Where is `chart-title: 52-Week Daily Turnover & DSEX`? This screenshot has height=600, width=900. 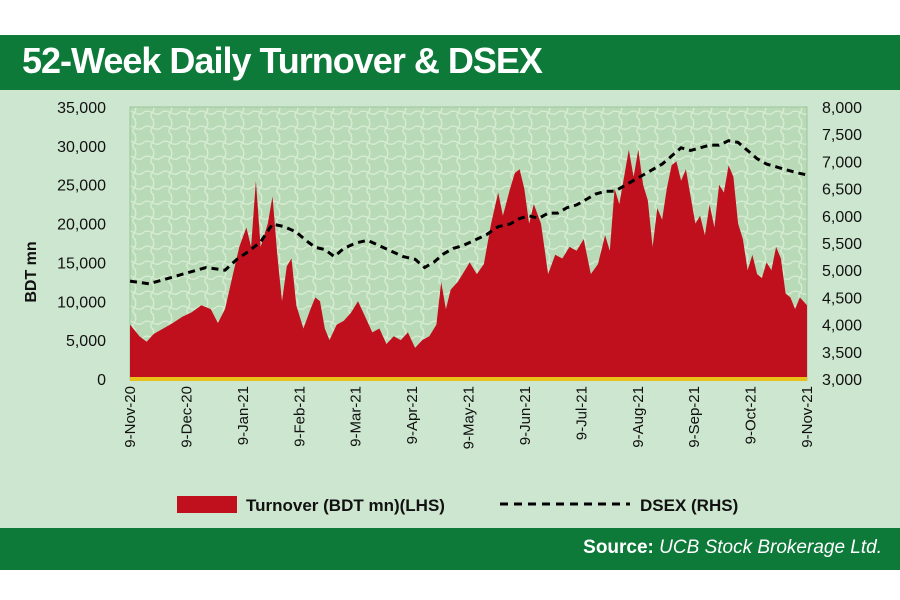
chart-title: 52-Week Daily Turnover & DSEX is located at coordinates (282, 60).